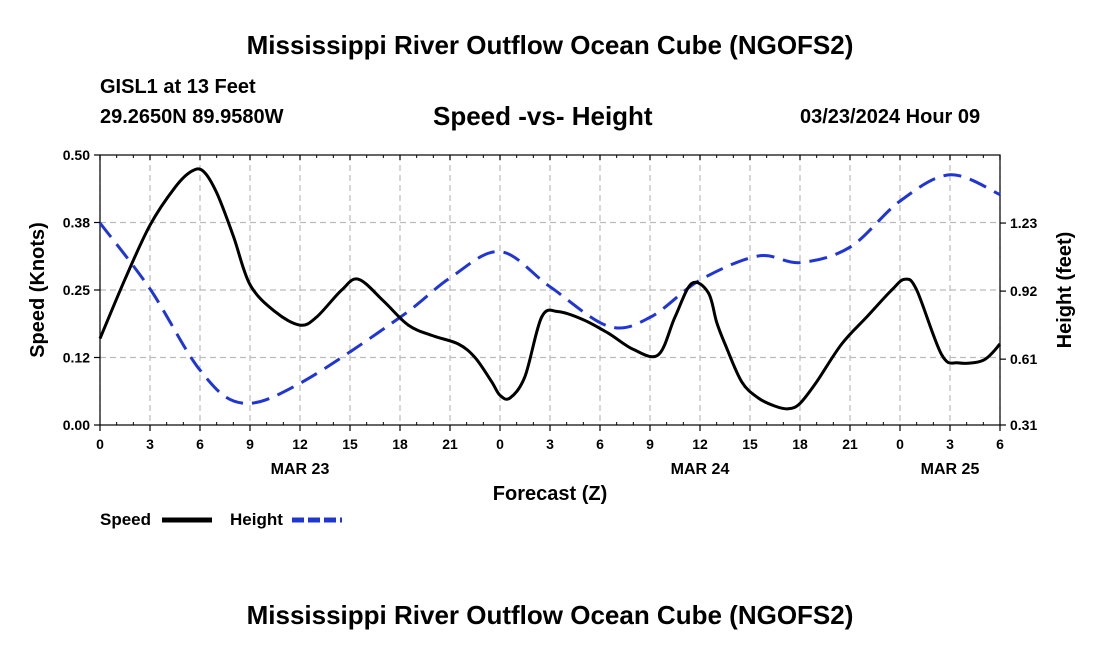  I want to click on chart-subtitle: Speed -vs- Height, so click(543, 116).